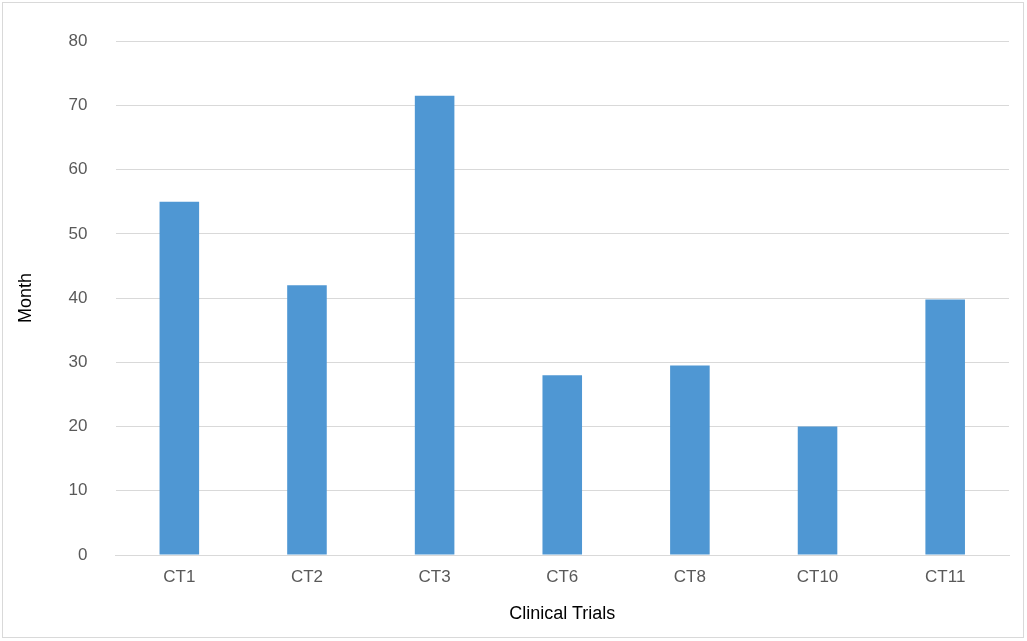 The height and width of the screenshot is (641, 1027). What do you see at coordinates (78, 40) in the screenshot?
I see `y-tick-label: 80` at bounding box center [78, 40].